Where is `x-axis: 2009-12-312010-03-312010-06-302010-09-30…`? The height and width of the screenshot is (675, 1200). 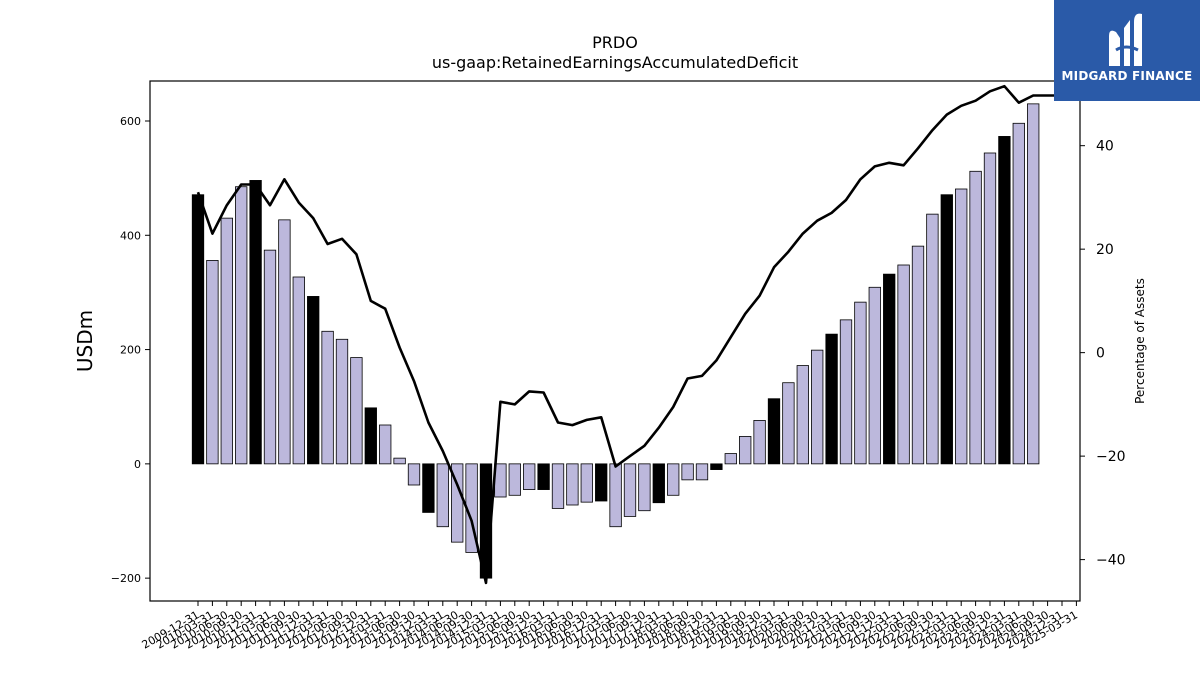
x-axis: 2009-12-312010-03-312010-06-302010-09-30… is located at coordinates (610, 626).